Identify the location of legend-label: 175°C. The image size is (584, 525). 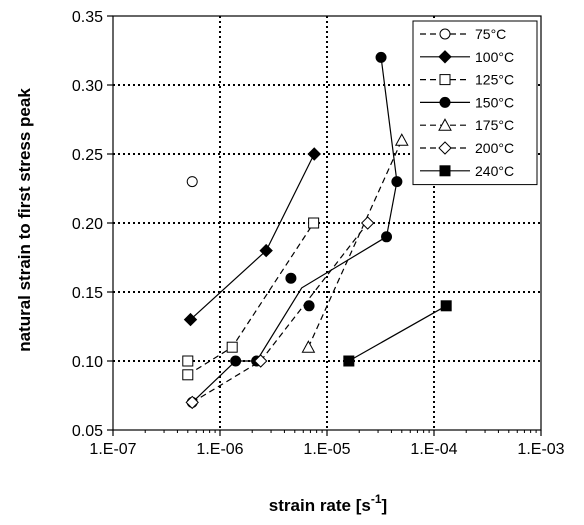
(494, 125).